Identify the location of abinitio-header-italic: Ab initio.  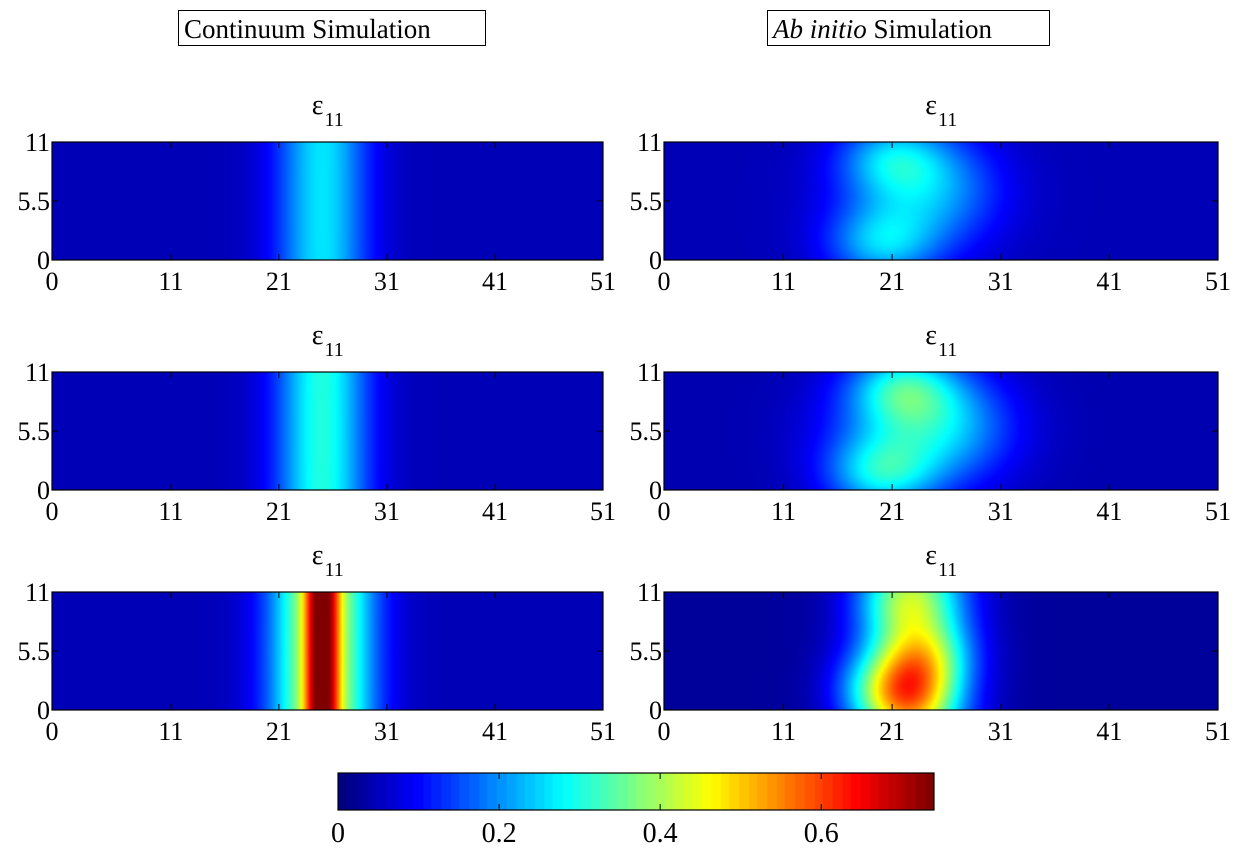
(820, 29).